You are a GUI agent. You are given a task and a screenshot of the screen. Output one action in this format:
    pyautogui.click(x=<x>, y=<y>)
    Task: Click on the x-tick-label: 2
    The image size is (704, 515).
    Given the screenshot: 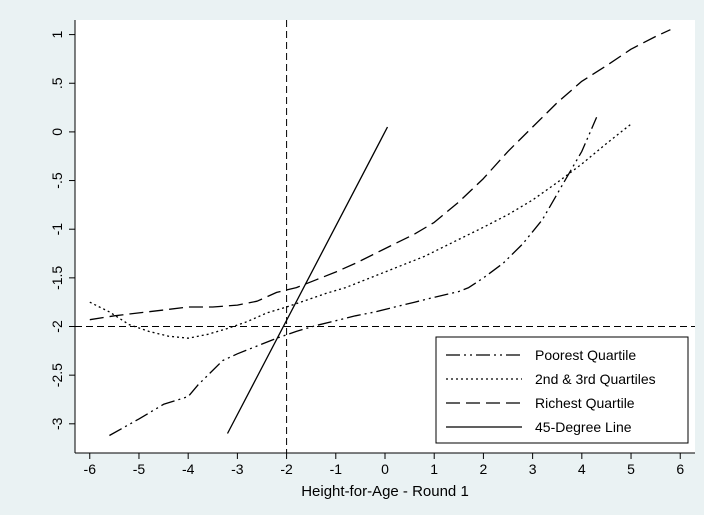 What is the action you would take?
    pyautogui.click(x=484, y=469)
    